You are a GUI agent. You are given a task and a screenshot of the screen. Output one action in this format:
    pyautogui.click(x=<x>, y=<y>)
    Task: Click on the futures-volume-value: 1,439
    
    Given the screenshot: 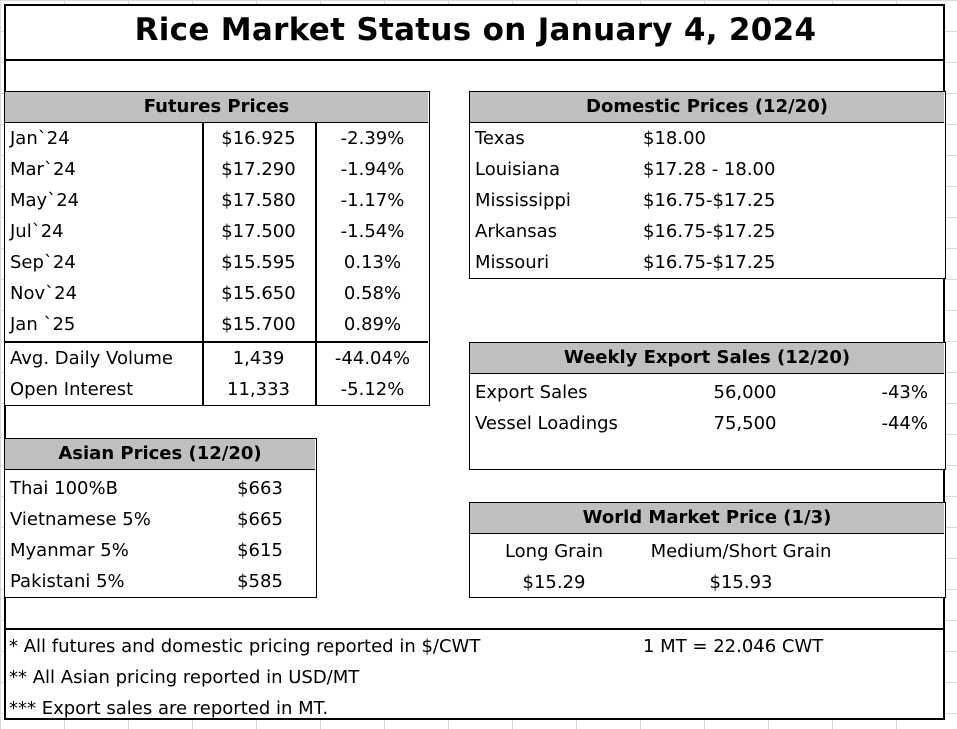 What is the action you would take?
    pyautogui.click(x=258, y=358)
    